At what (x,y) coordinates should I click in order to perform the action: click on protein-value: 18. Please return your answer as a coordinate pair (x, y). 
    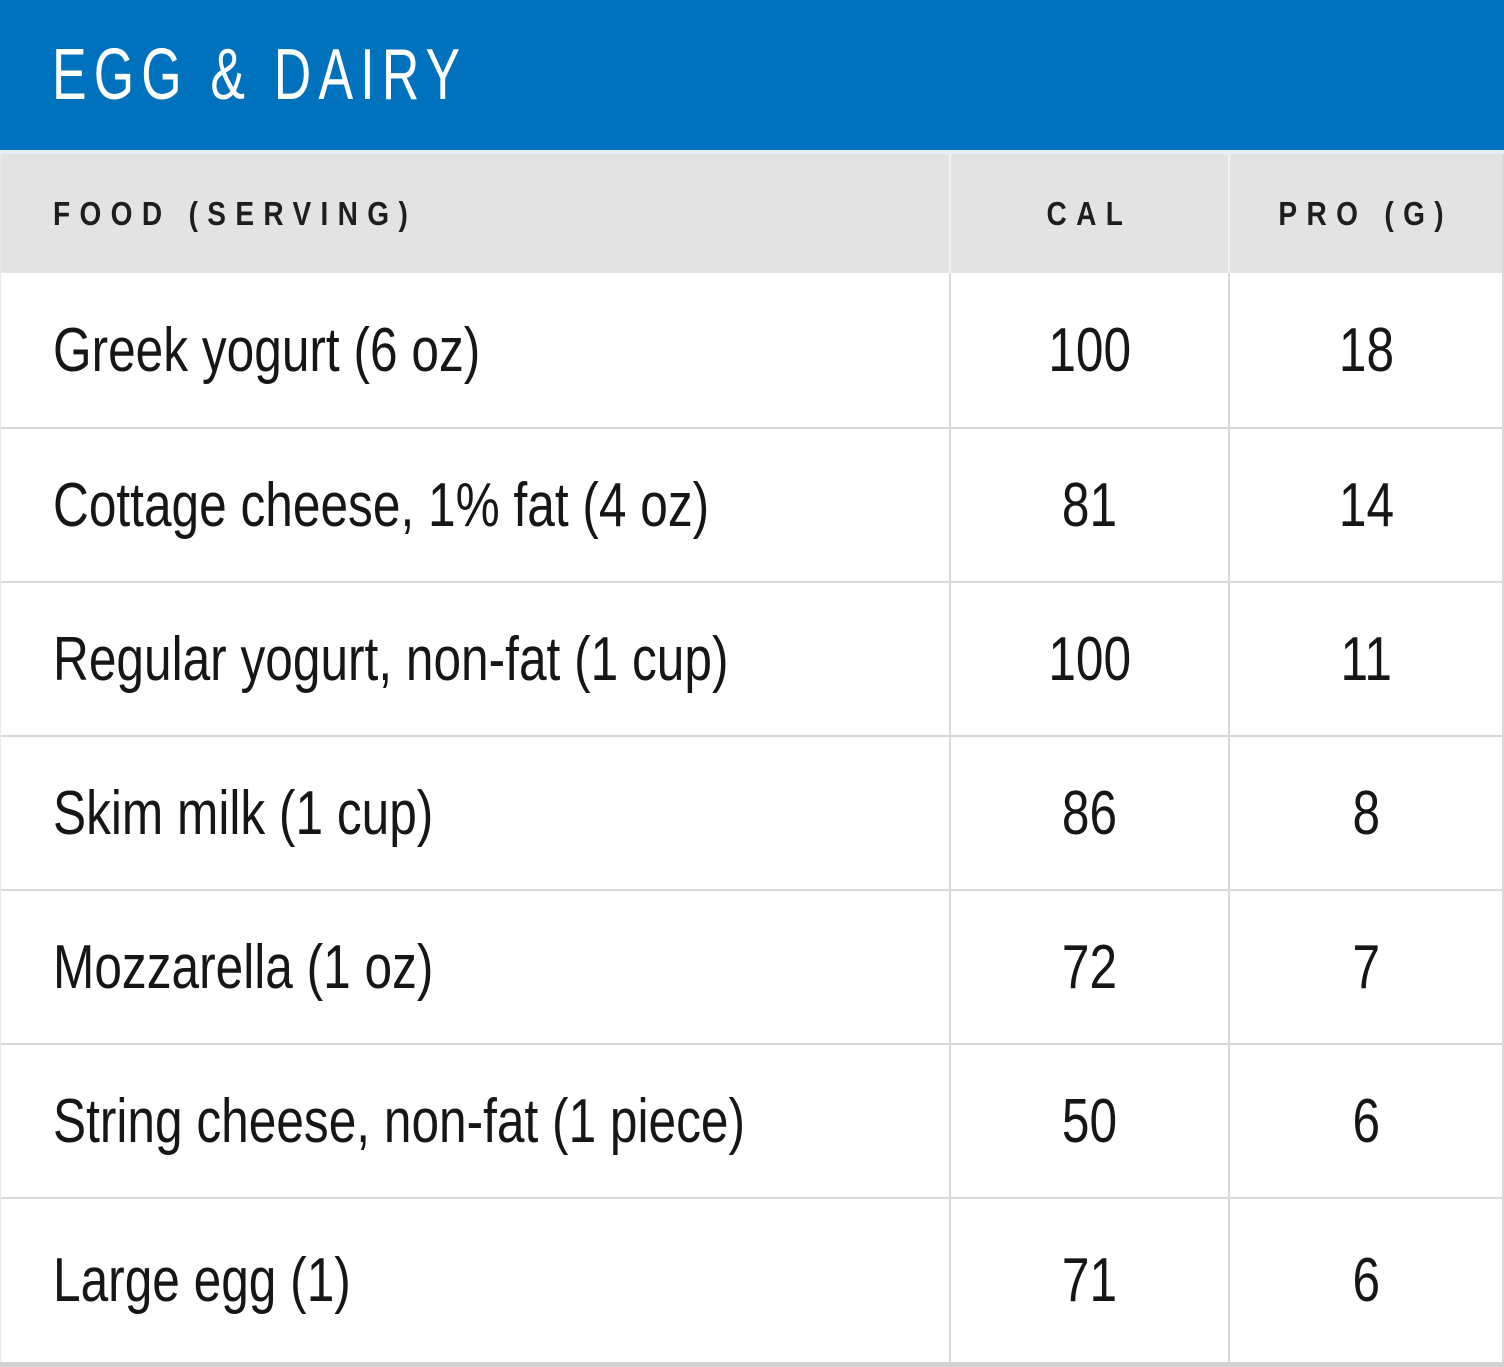
    Looking at the image, I should click on (1366, 350).